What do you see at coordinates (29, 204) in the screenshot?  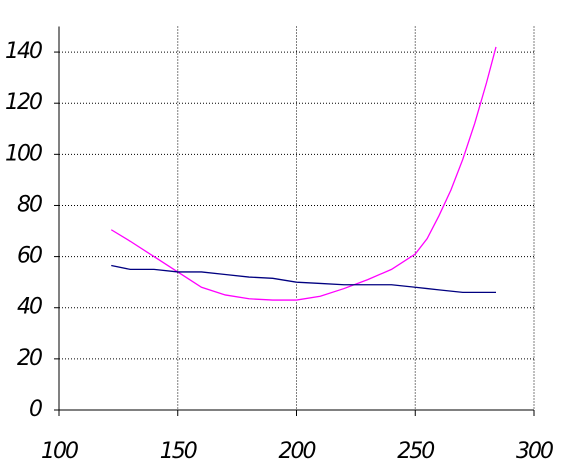 I see `y-tick-label: 80` at bounding box center [29, 204].